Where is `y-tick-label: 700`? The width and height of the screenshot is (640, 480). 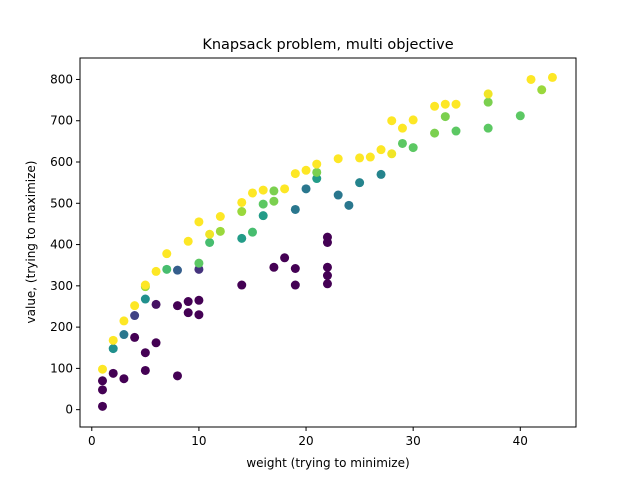
y-tick-label: 700 is located at coordinates (61, 121).